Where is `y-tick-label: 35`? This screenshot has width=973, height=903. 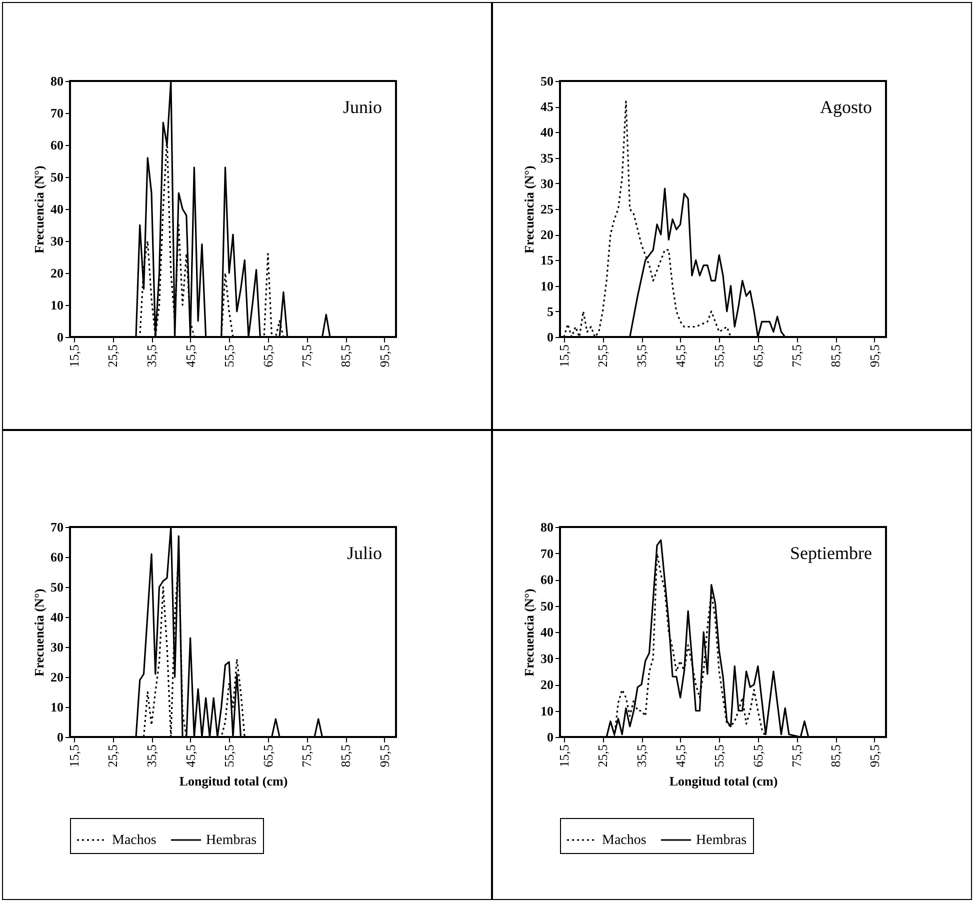 y-tick-label: 35 is located at coordinates (547, 158).